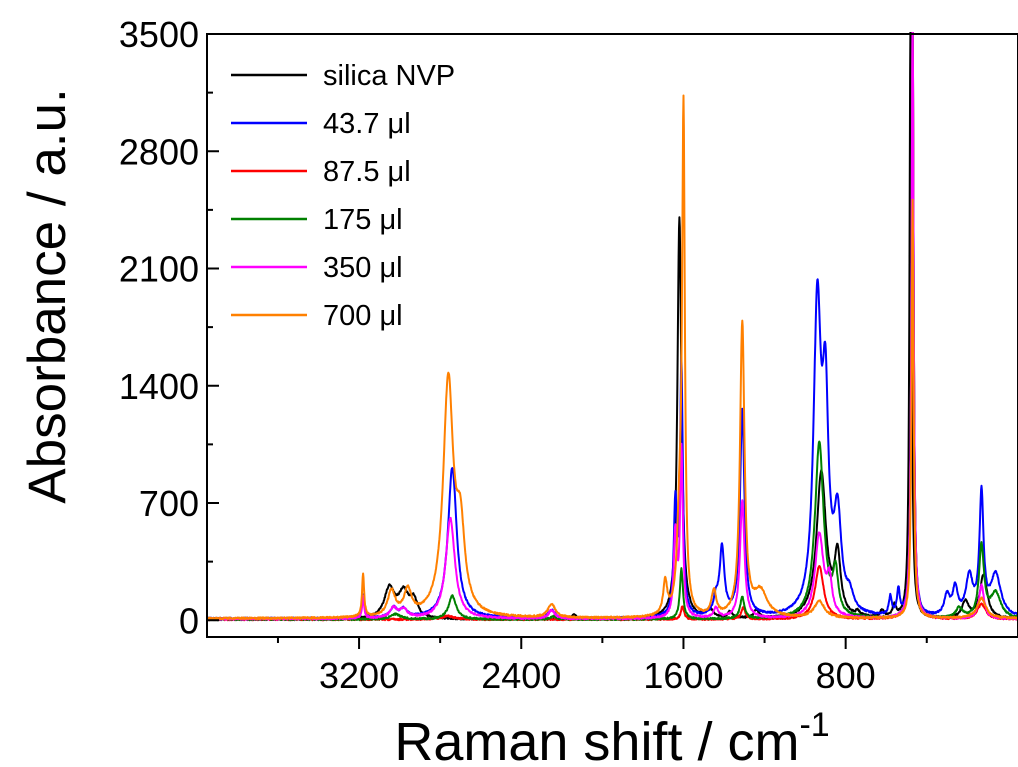 The image size is (1018, 767). I want to click on legend-label: 350 μl, so click(363, 268).